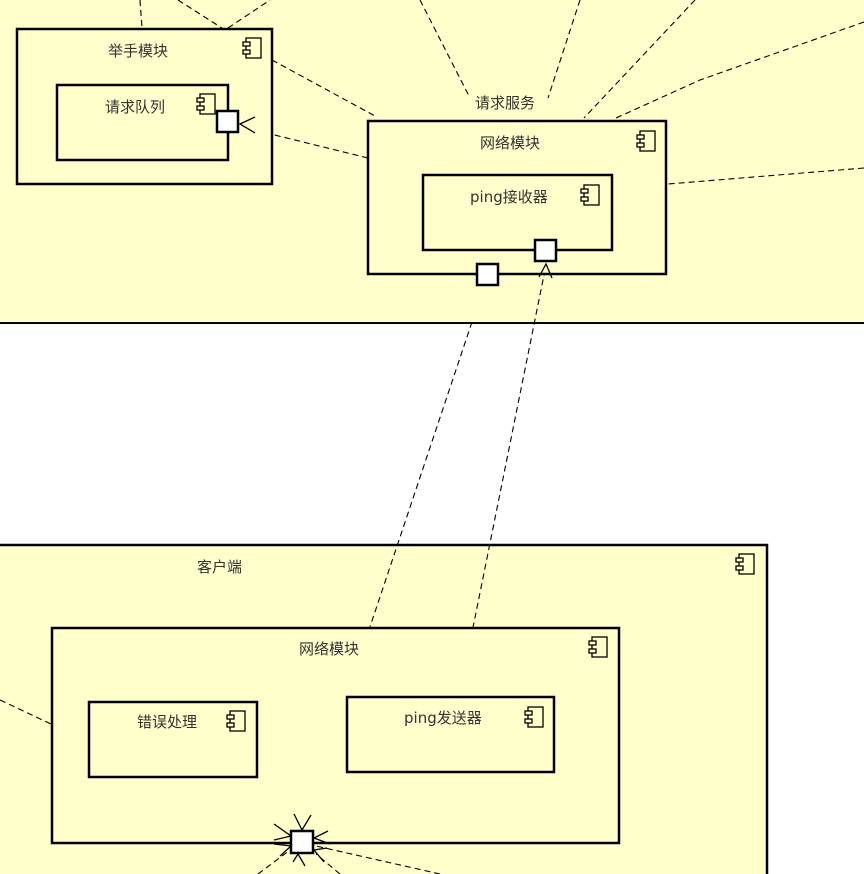 Image resolution: width=864 pixels, height=874 pixels. What do you see at coordinates (167, 722) in the screenshot?
I see `error-handler-label: 错误处理` at bounding box center [167, 722].